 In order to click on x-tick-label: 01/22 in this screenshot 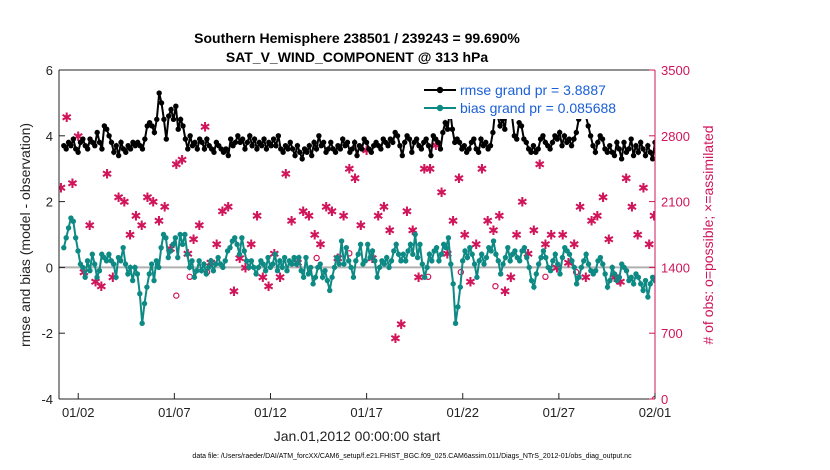, I will do `click(462, 412)`.